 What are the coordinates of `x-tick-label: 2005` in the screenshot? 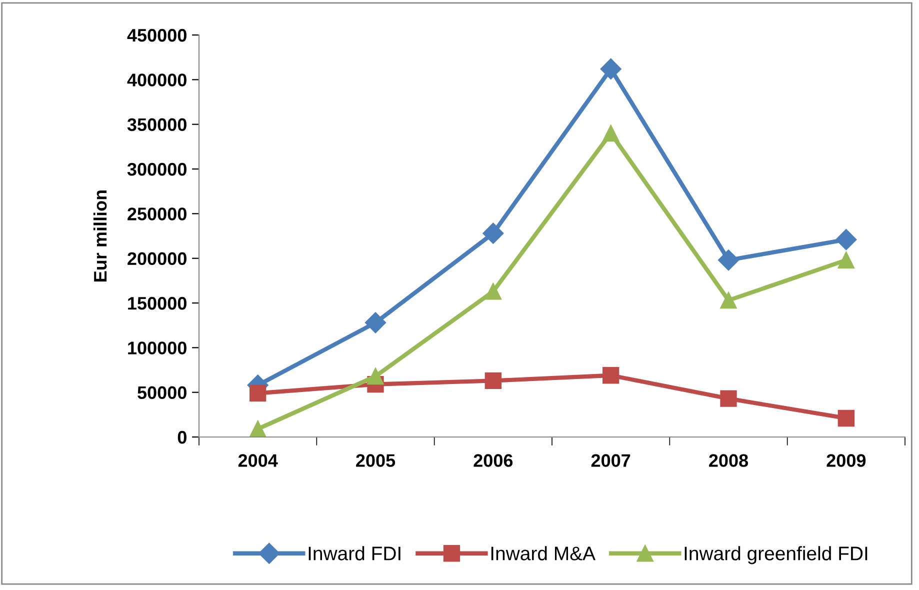 It's located at (376, 460).